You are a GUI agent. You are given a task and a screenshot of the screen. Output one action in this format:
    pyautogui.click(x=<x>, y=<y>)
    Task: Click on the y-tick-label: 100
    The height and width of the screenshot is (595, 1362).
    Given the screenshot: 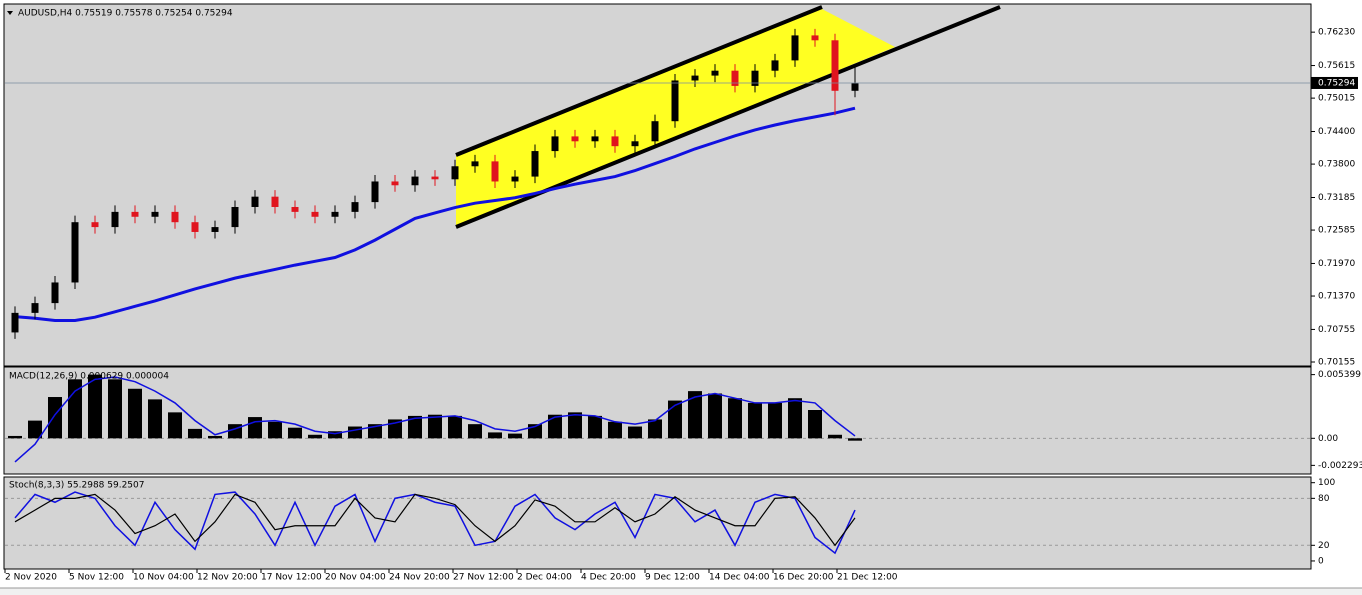 What is the action you would take?
    pyautogui.click(x=1326, y=483)
    